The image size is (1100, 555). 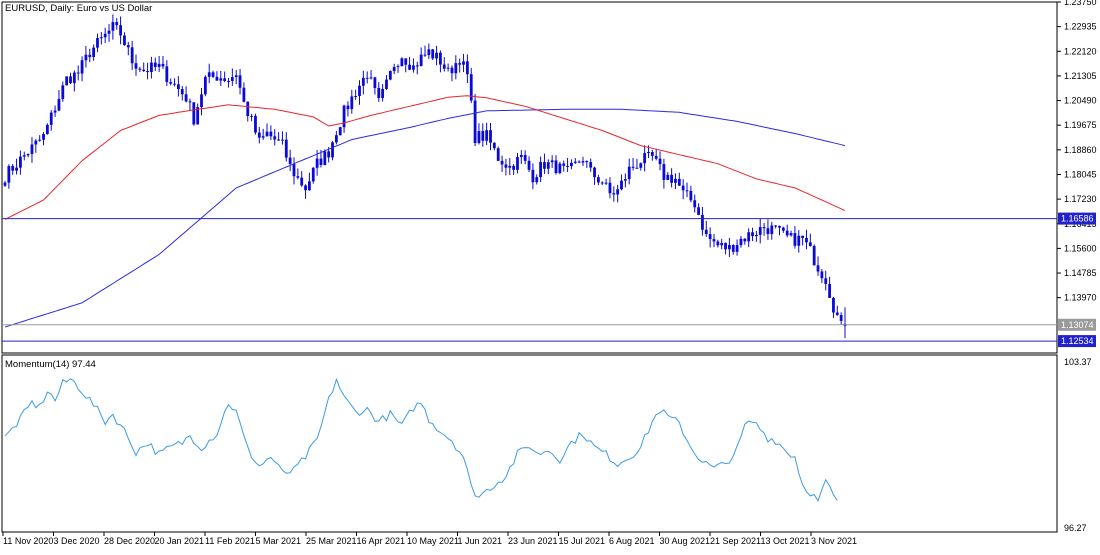 What do you see at coordinates (331, 541) in the screenshot?
I see `time-tick-label: 25 Mar 2021` at bounding box center [331, 541].